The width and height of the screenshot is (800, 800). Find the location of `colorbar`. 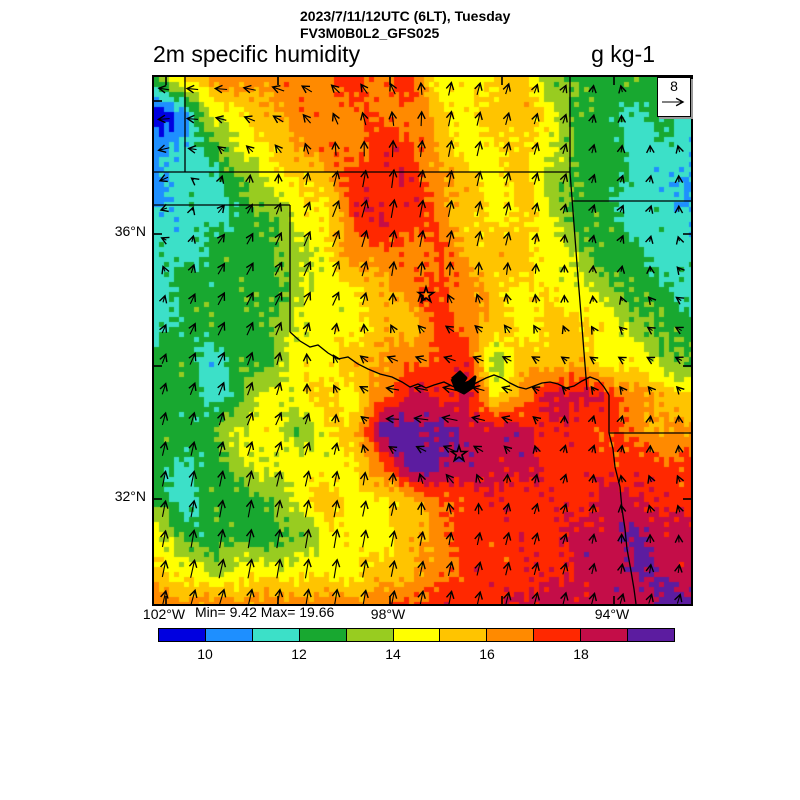

colorbar is located at coordinates (416, 635).